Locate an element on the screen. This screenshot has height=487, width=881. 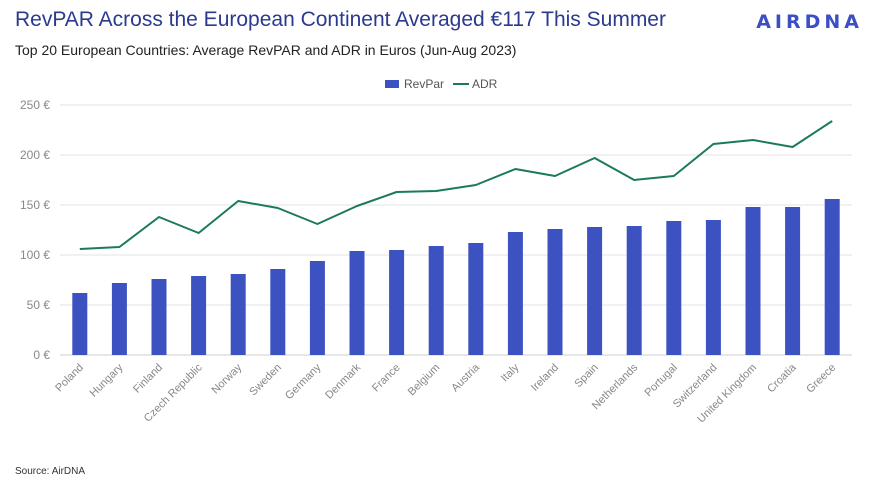
bar-revpar-greece is located at coordinates (832, 277).